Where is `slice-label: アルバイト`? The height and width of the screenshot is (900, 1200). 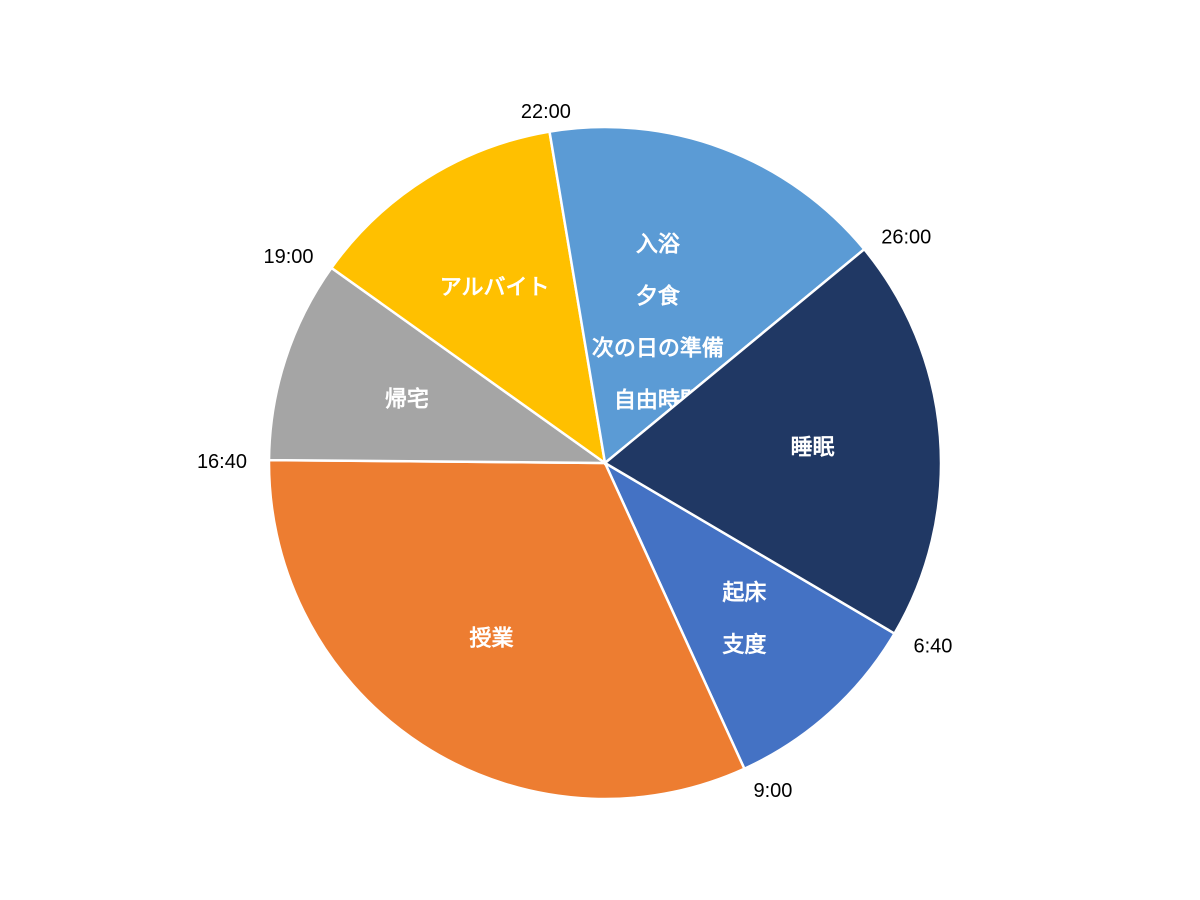
slice-label: アルバイト is located at coordinates (495, 287).